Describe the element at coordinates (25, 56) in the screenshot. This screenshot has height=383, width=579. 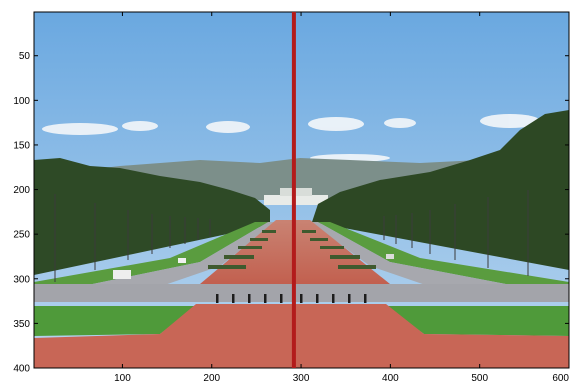
I see `y-tick-label: 50` at that location.